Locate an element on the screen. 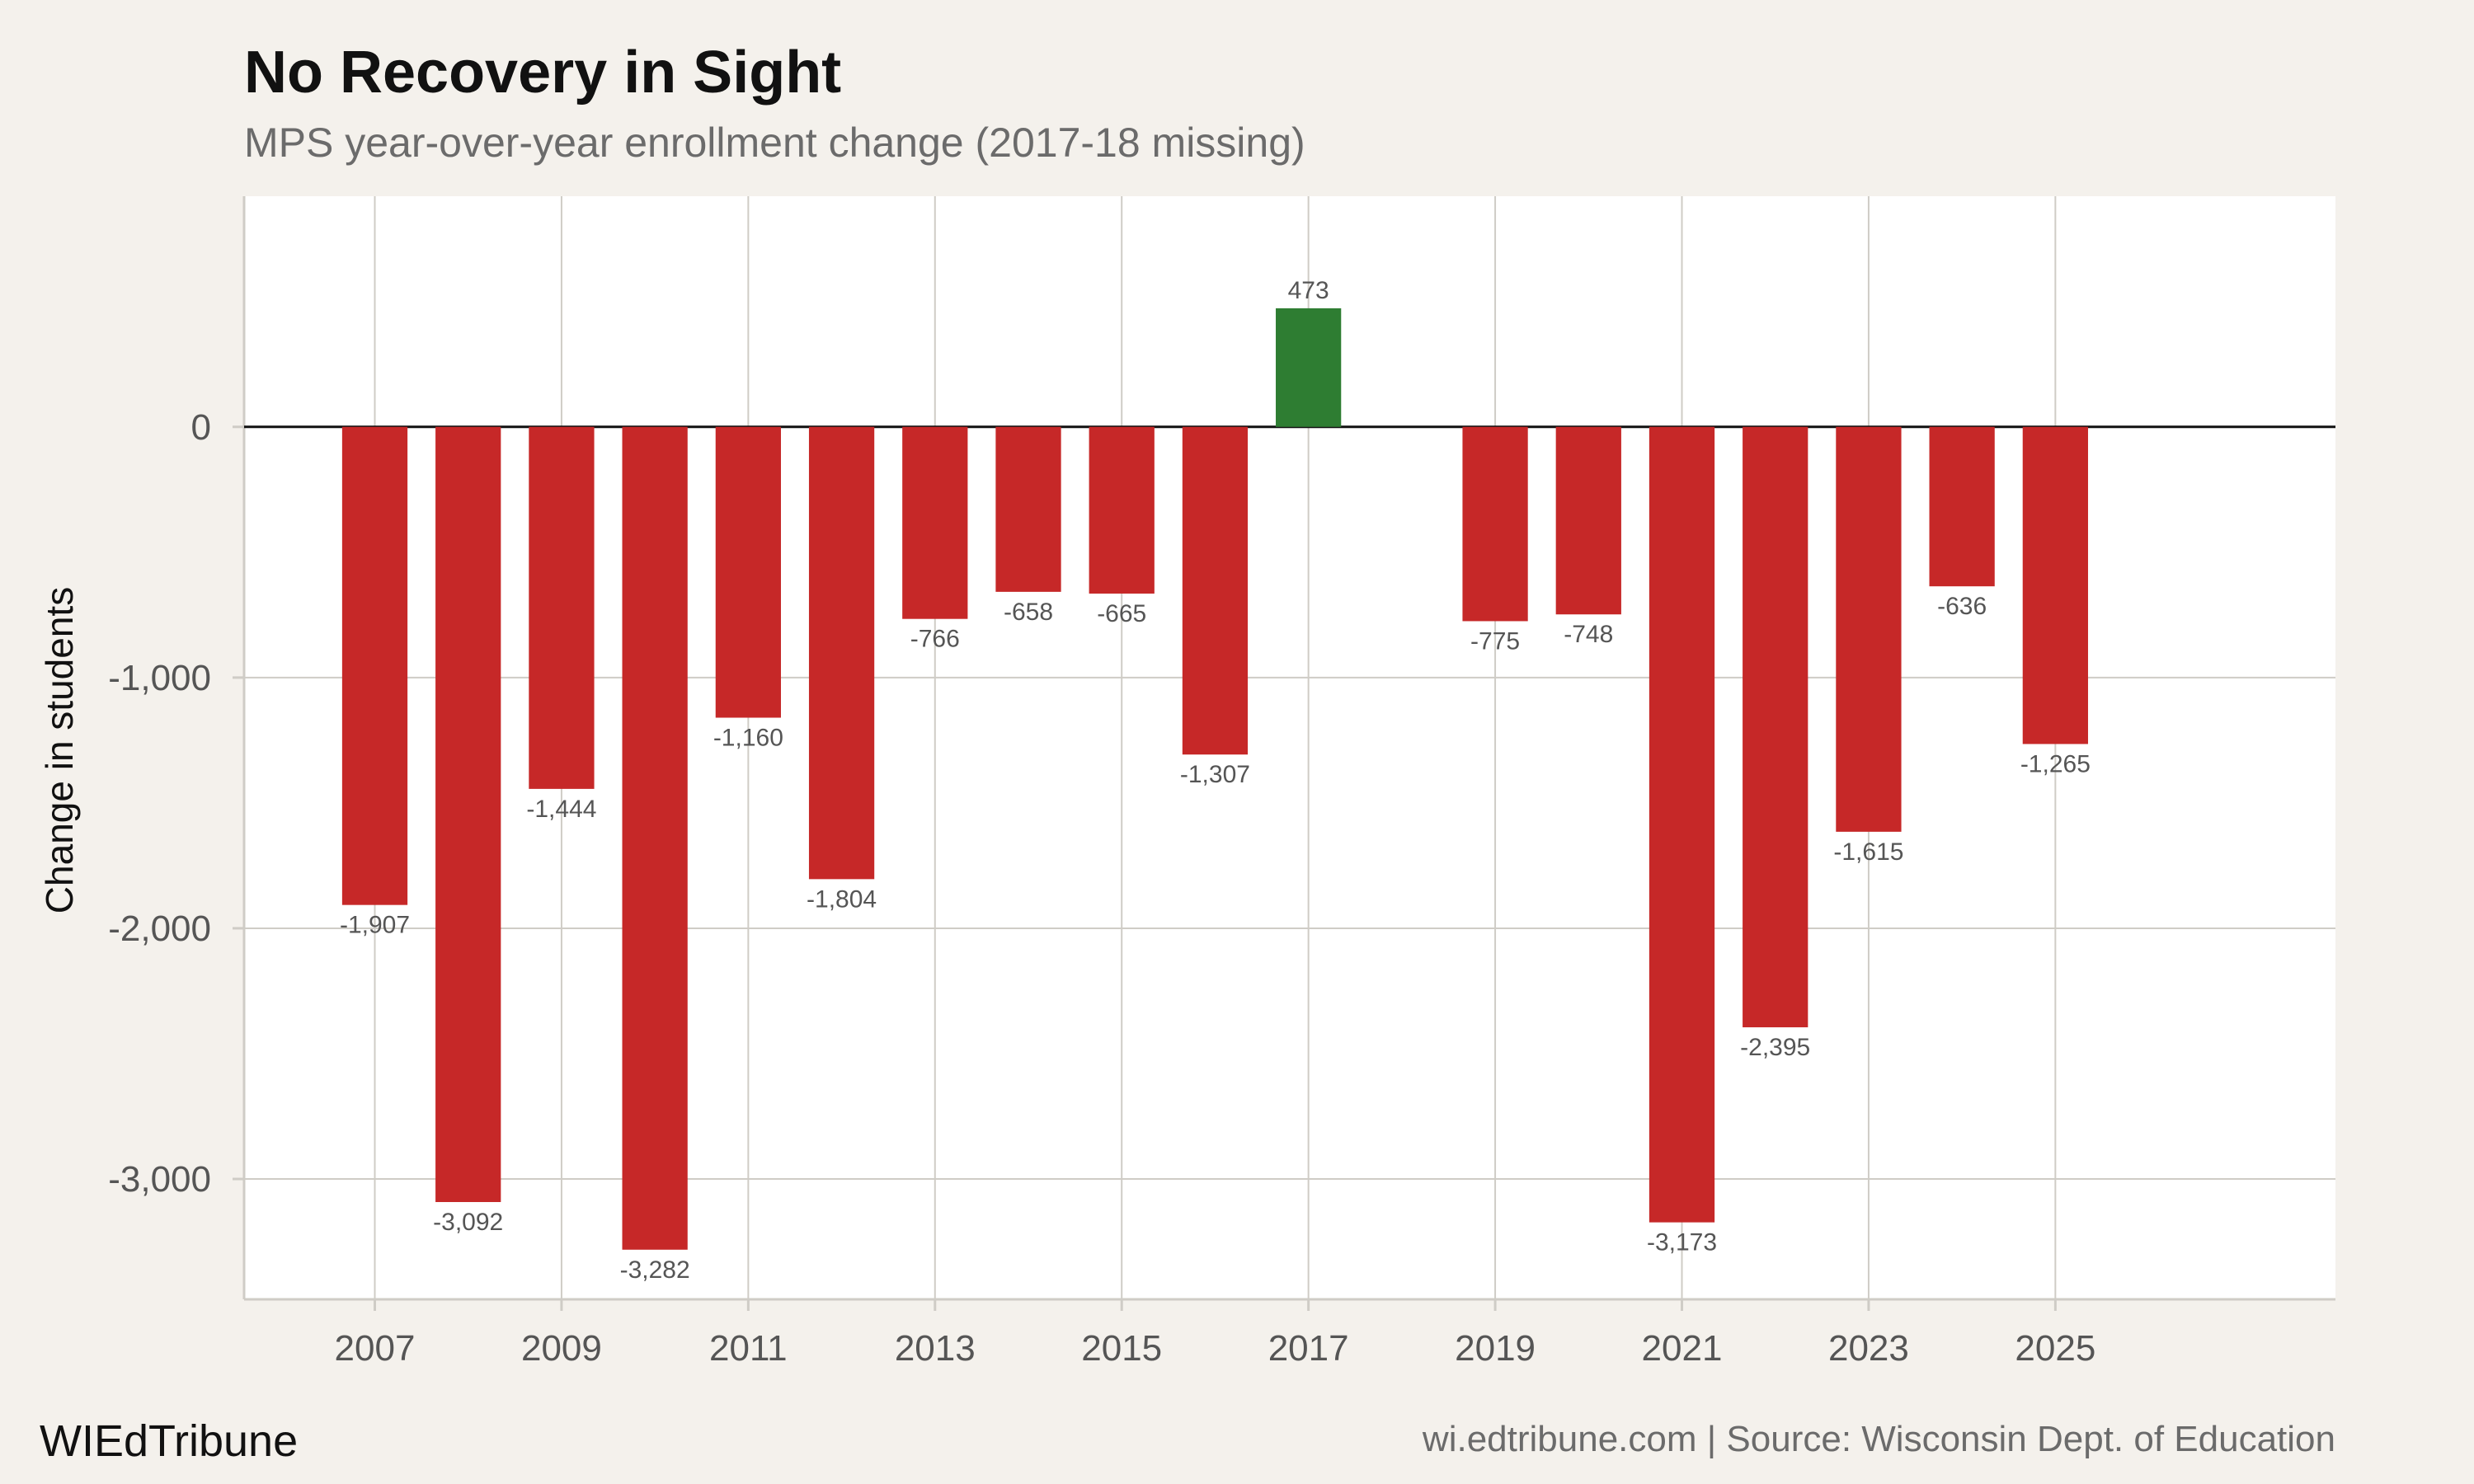  y-tick-label: -1,000 is located at coordinates (159, 678).